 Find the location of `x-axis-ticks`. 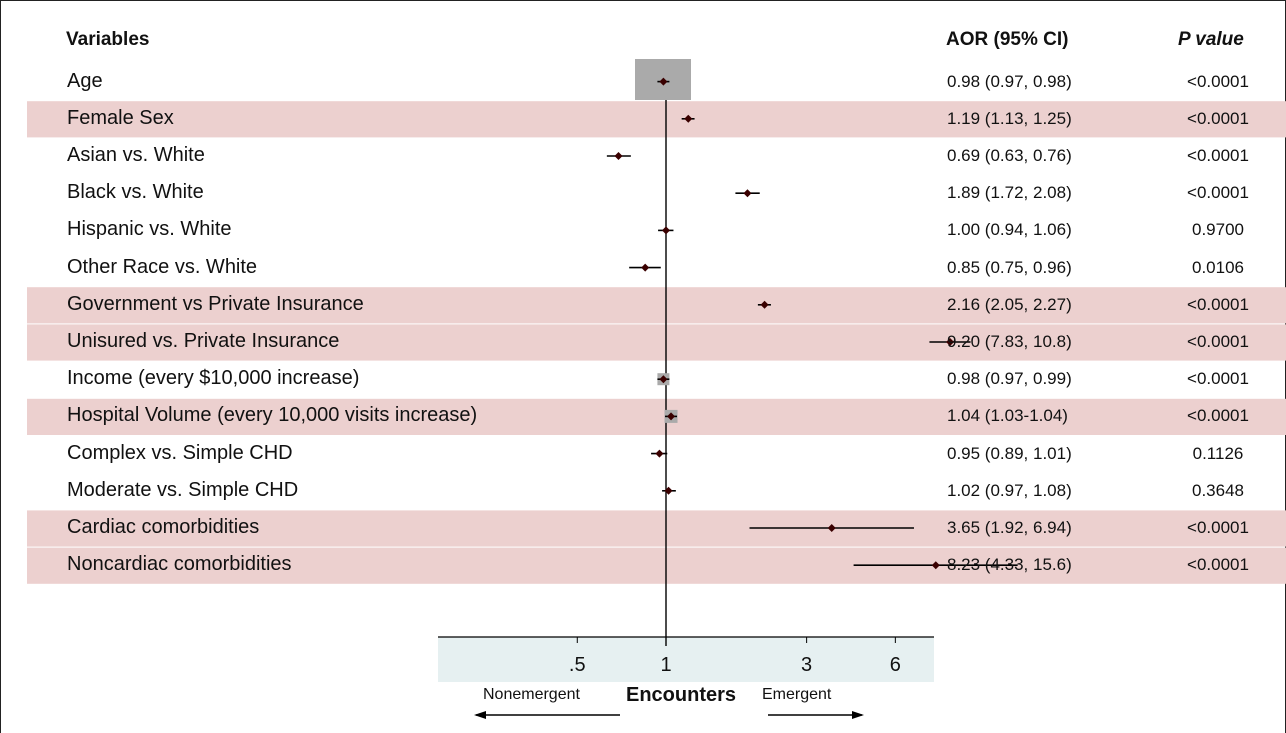

x-axis-ticks is located at coordinates (736, 640).